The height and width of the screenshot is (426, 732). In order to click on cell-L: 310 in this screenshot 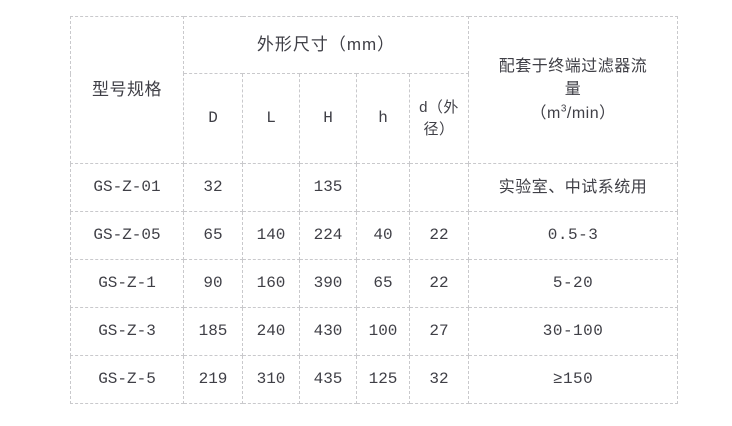, I will do `click(271, 379)`.